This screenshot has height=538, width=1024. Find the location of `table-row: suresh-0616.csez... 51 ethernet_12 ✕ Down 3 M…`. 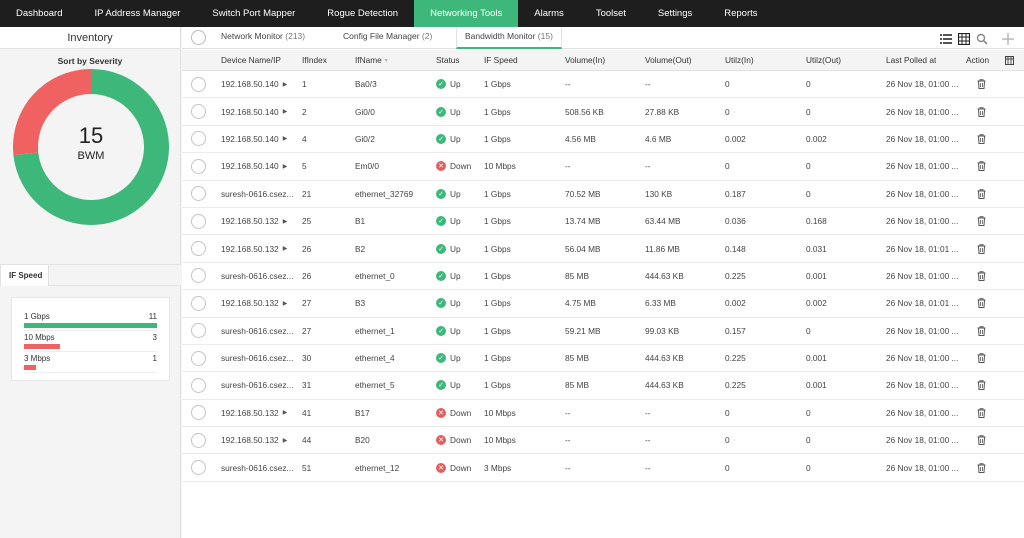

table-row: suresh-0616.csez... 51 ethernet_12 ✕ Down 3 M… is located at coordinates (603, 468).